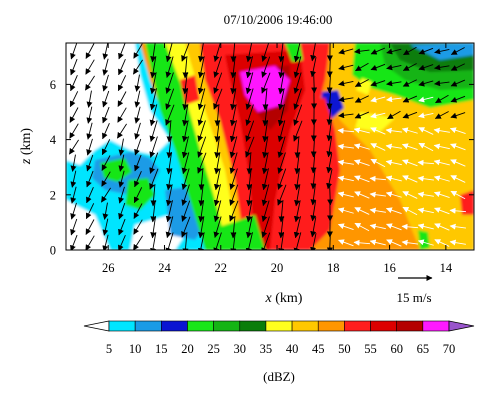 Image resolution: width=500 pixels, height=403 pixels. Describe the element at coordinates (213, 349) in the screenshot. I see `colorbar-tick-label: 25` at that location.